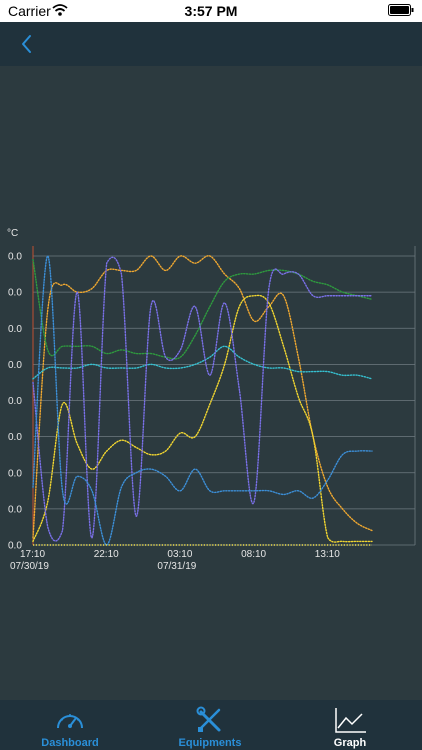  What do you see at coordinates (70, 743) in the screenshot?
I see `tab-dashboard-label: Dashboard` at bounding box center [70, 743].